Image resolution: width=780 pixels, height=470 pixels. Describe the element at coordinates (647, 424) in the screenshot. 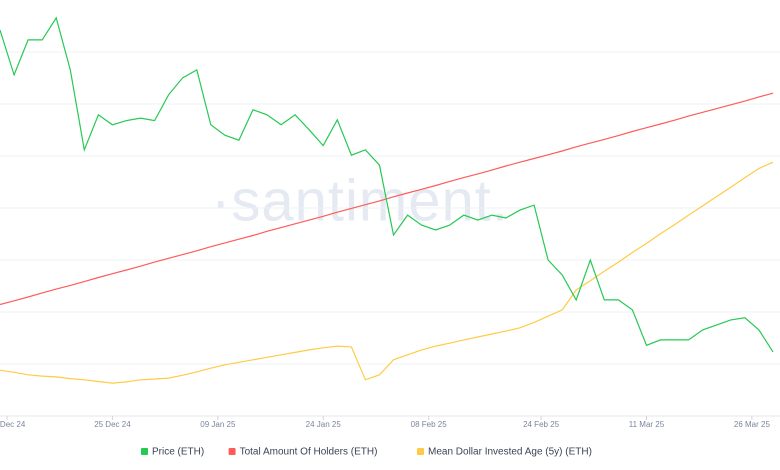

I see `x-tick-label: 11 Mar 25` at that location.